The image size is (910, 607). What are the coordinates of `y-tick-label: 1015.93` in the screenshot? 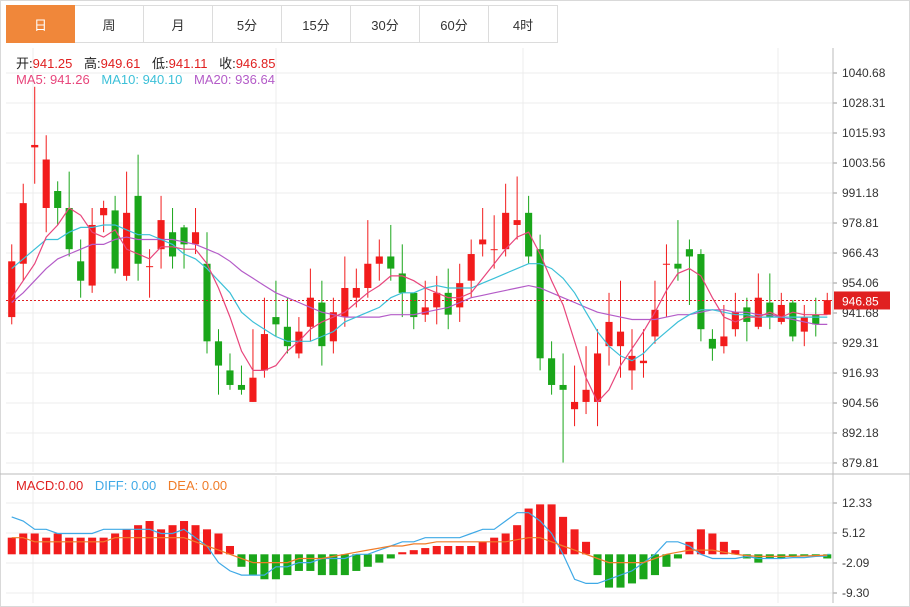 It's located at (864, 133).